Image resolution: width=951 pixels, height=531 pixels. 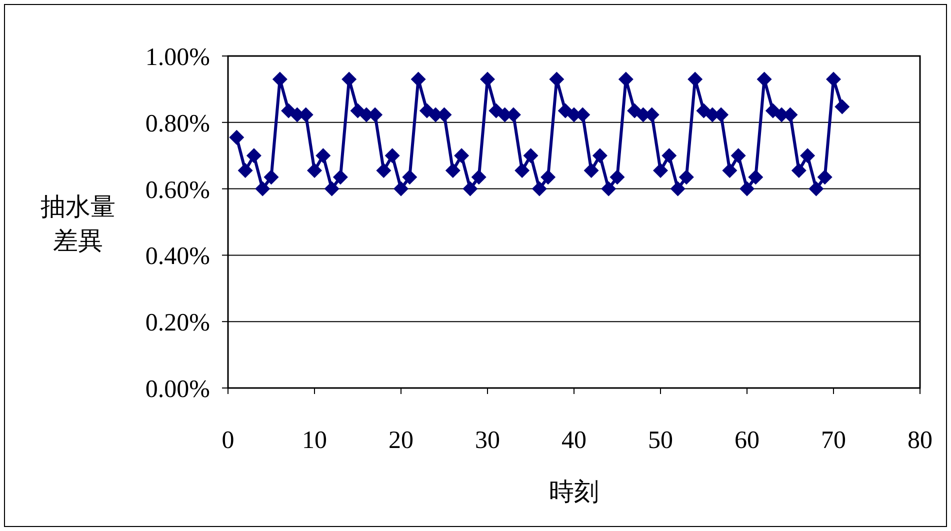 What do you see at coordinates (177, 57) in the screenshot?
I see `y-tick-label: 1.00%` at bounding box center [177, 57].